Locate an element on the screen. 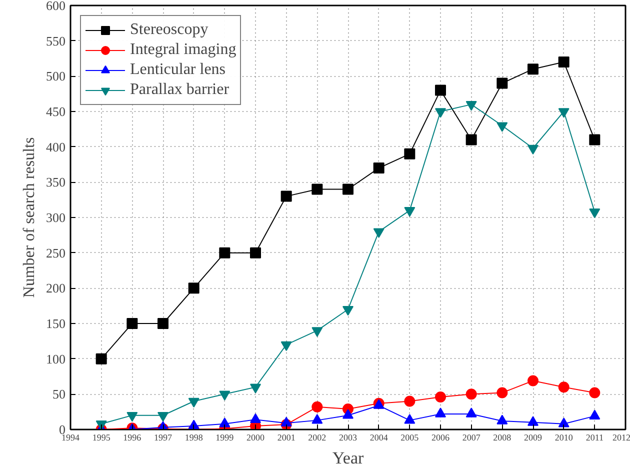 The height and width of the screenshot is (470, 630). x-tick-label: 1999 is located at coordinates (225, 437).